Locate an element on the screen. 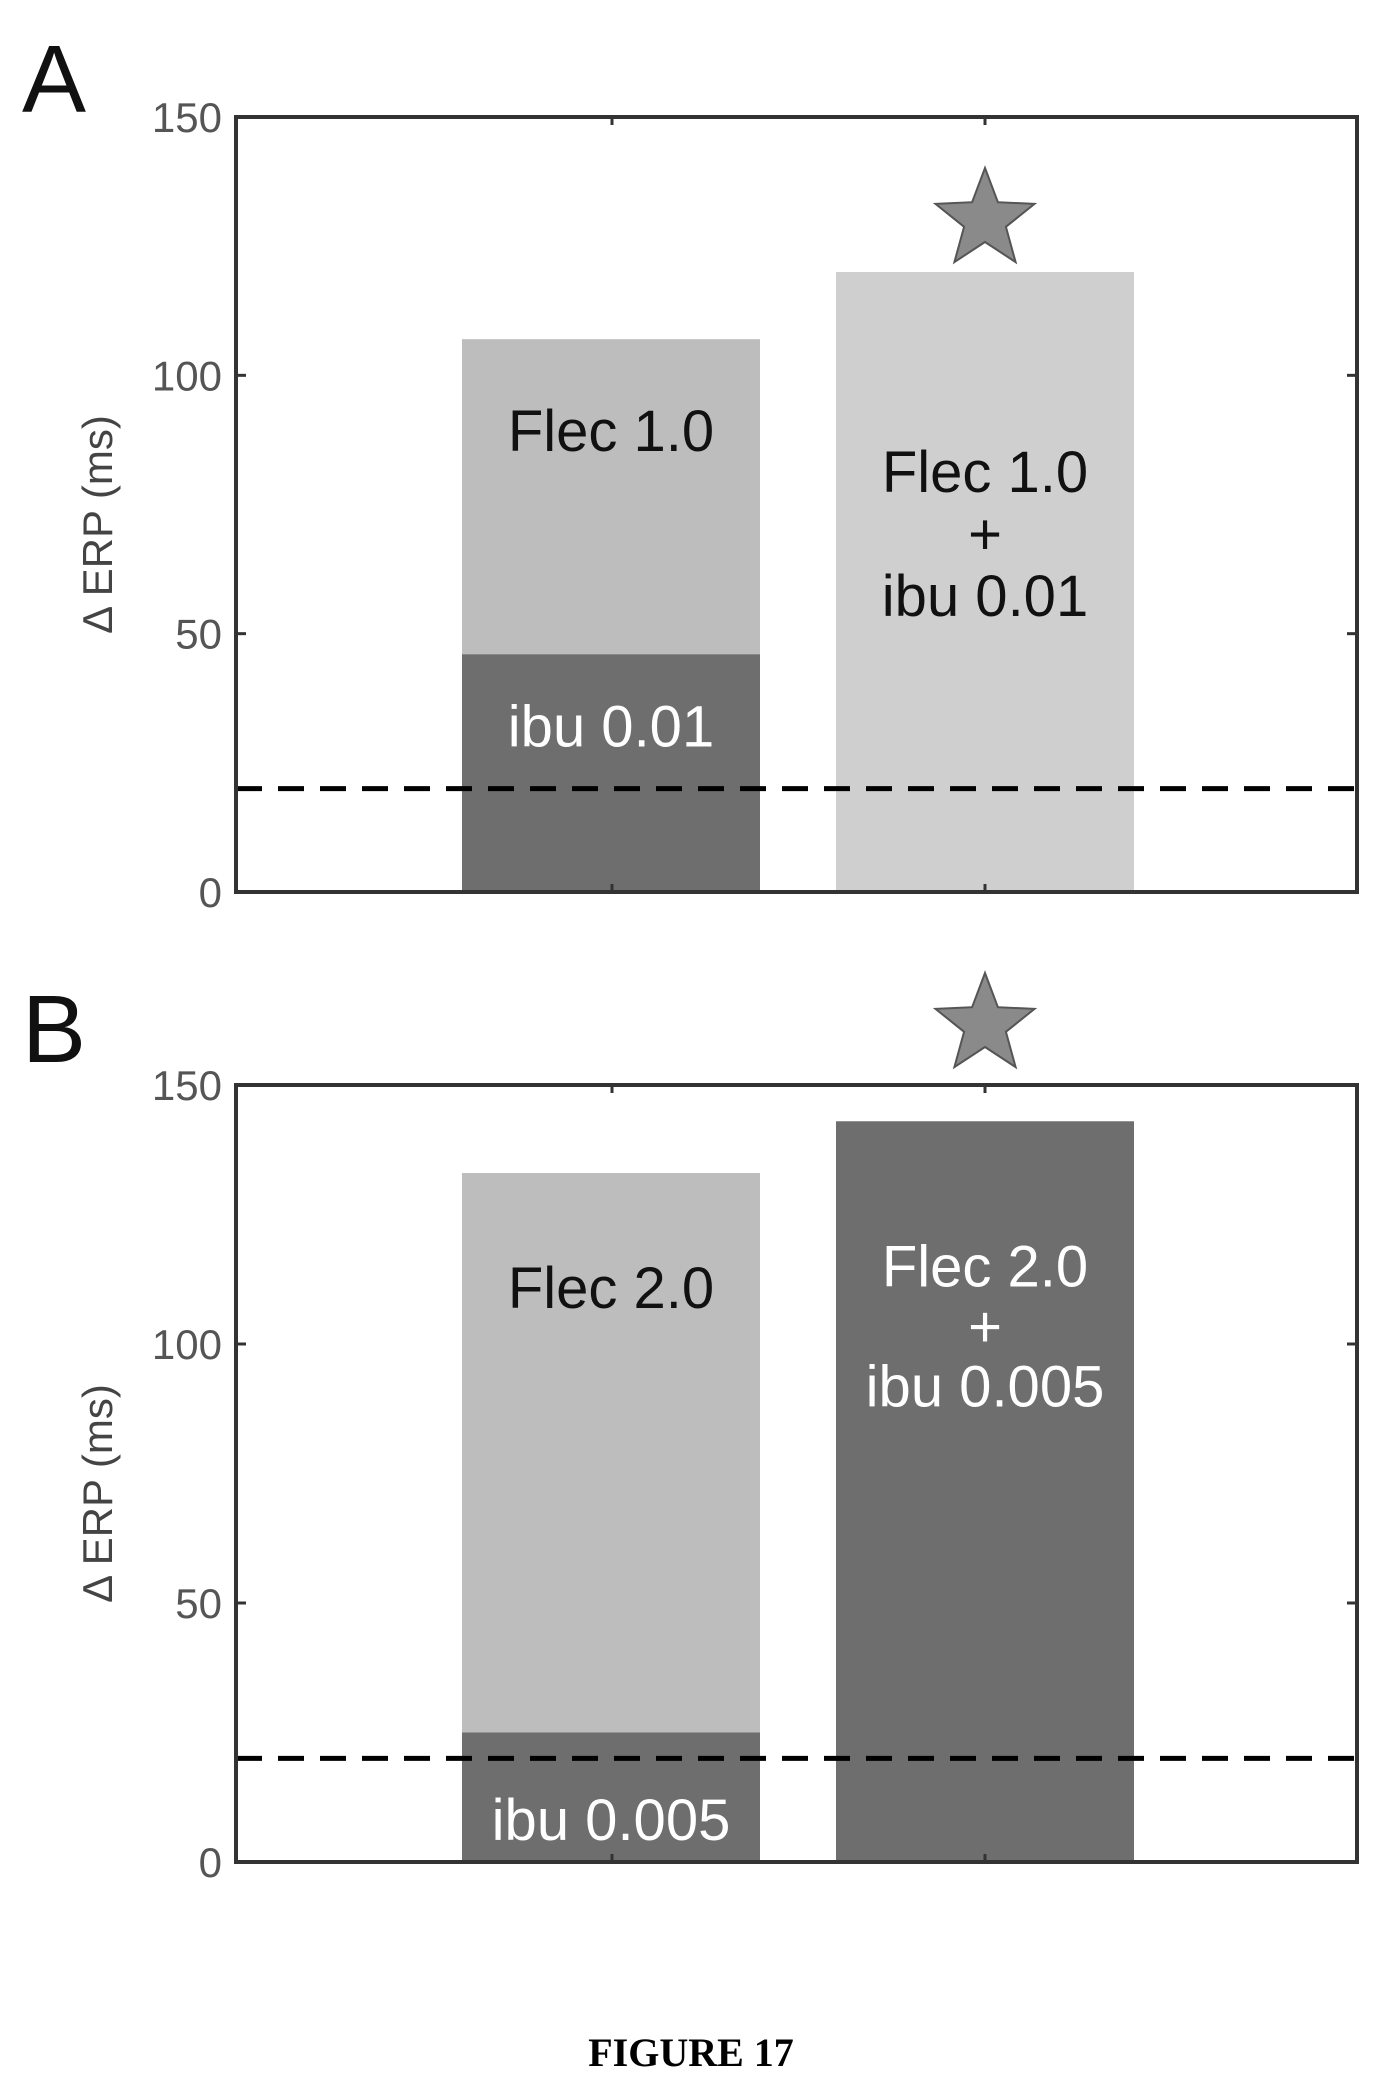  panel-letter: B is located at coordinates (54, 1029).